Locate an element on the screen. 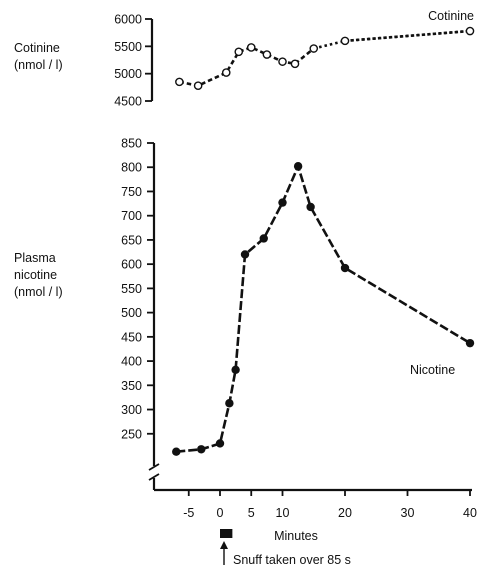  cotinine-y-tick-label: 4500 is located at coordinates (128, 102).